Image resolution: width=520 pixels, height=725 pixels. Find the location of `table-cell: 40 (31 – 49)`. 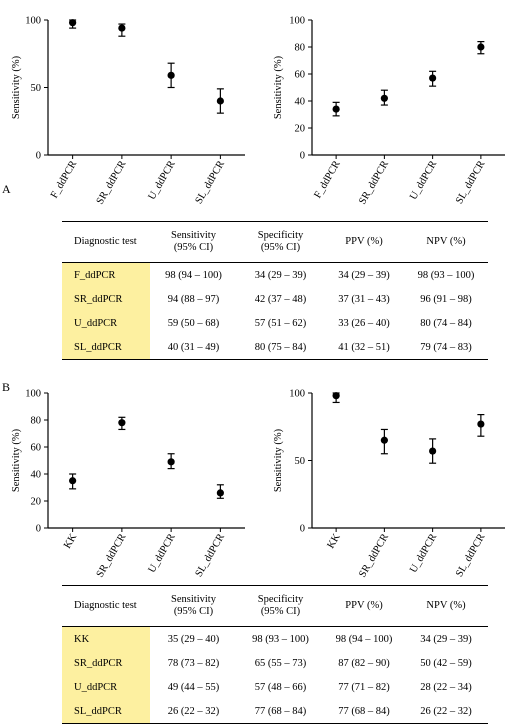

table-cell: 40 (31 – 49) is located at coordinates (193, 347).